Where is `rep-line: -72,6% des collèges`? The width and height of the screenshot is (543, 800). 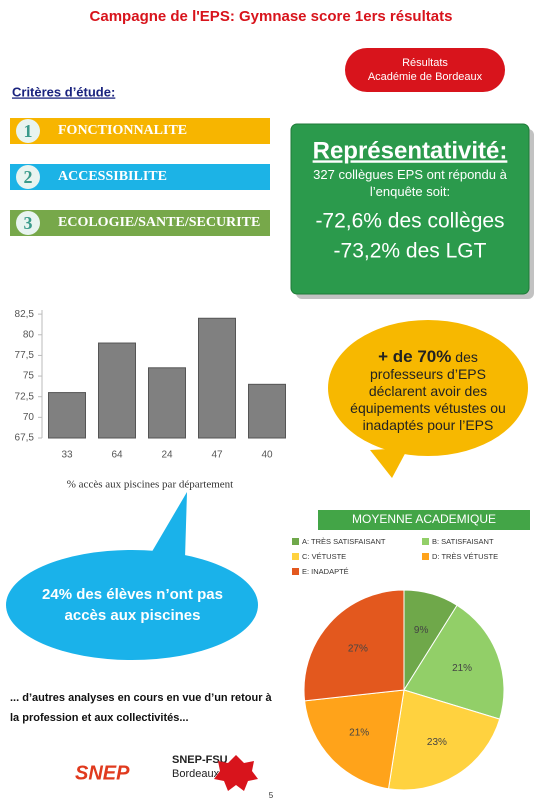 rep-line: -72,6% des collèges is located at coordinates (409, 221).